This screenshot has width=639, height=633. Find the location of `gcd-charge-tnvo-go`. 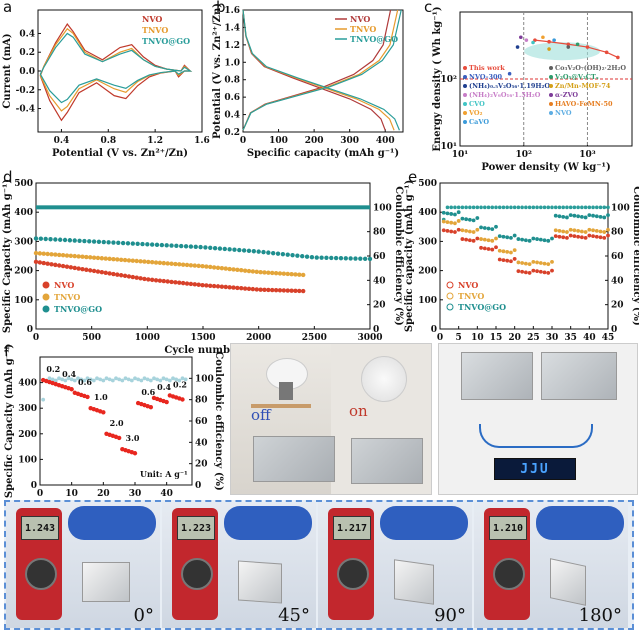

gcd-charge-tnvo-go is located at coordinates (322, 70).